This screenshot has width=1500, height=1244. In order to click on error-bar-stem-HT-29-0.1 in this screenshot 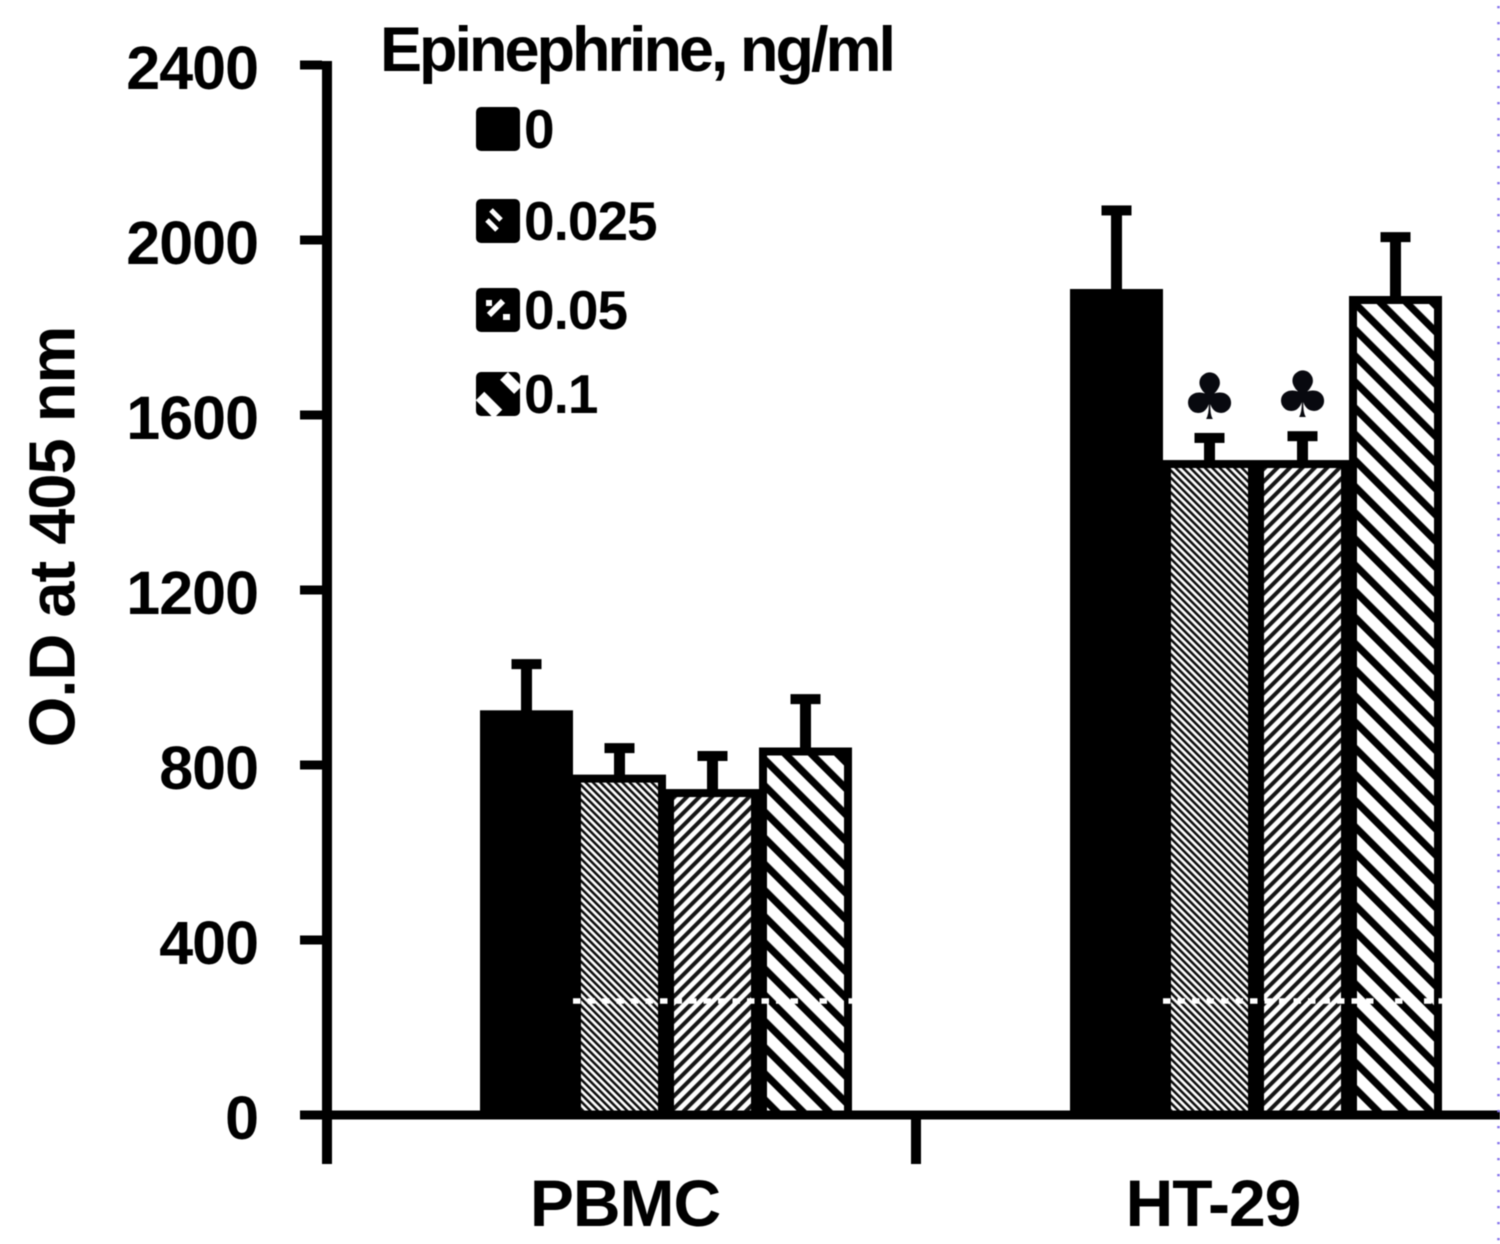, I will do `click(1395, 270)`.